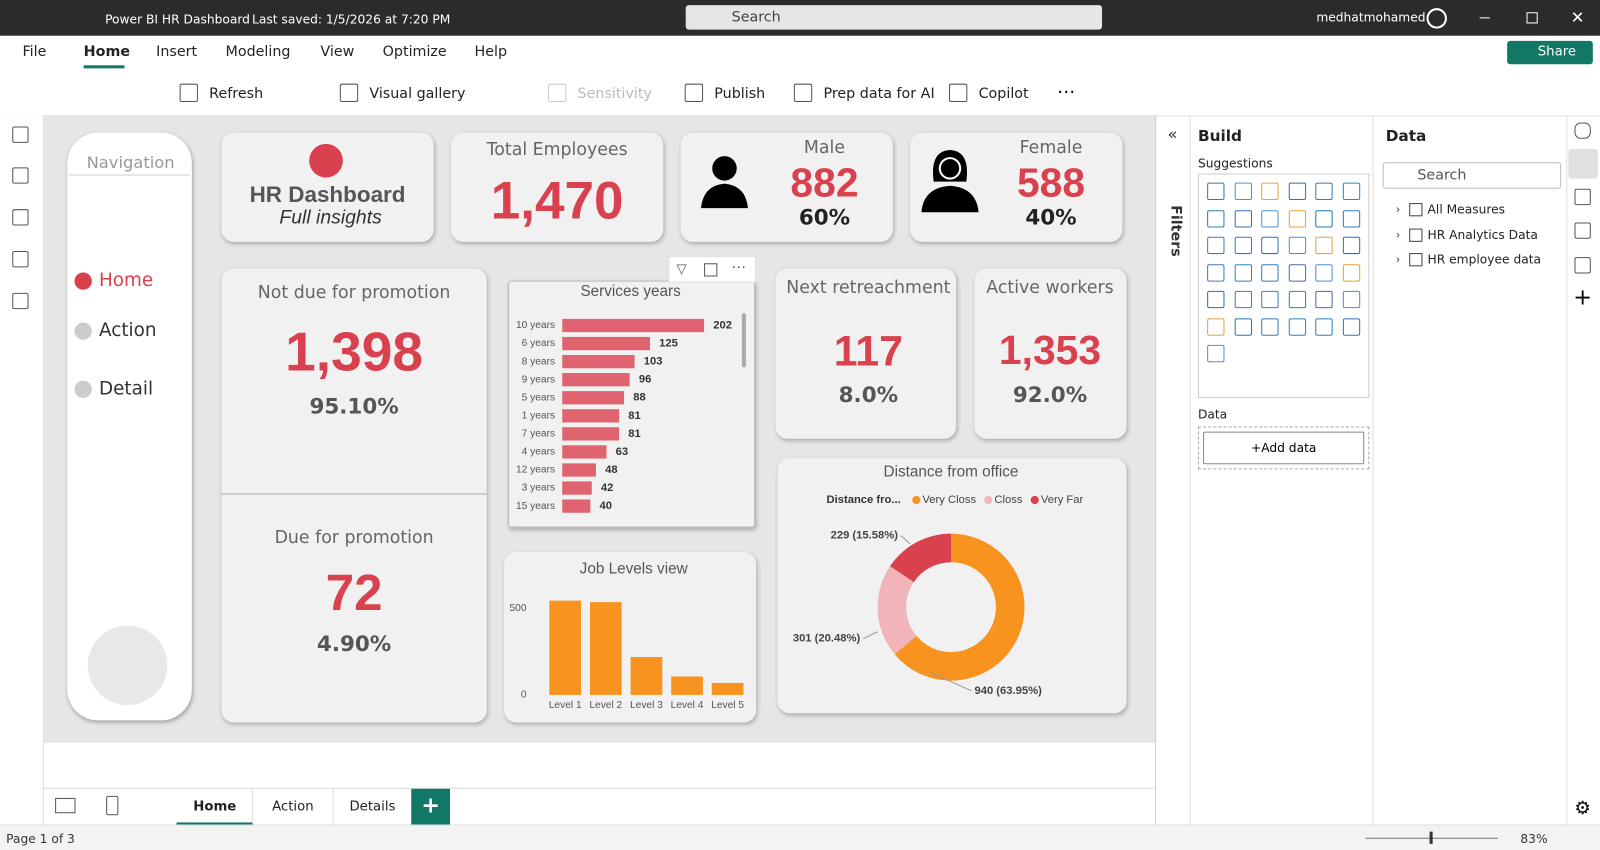 The image size is (1600, 850). What do you see at coordinates (1582, 230) in the screenshot?
I see `bookmark-icon` at bounding box center [1582, 230].